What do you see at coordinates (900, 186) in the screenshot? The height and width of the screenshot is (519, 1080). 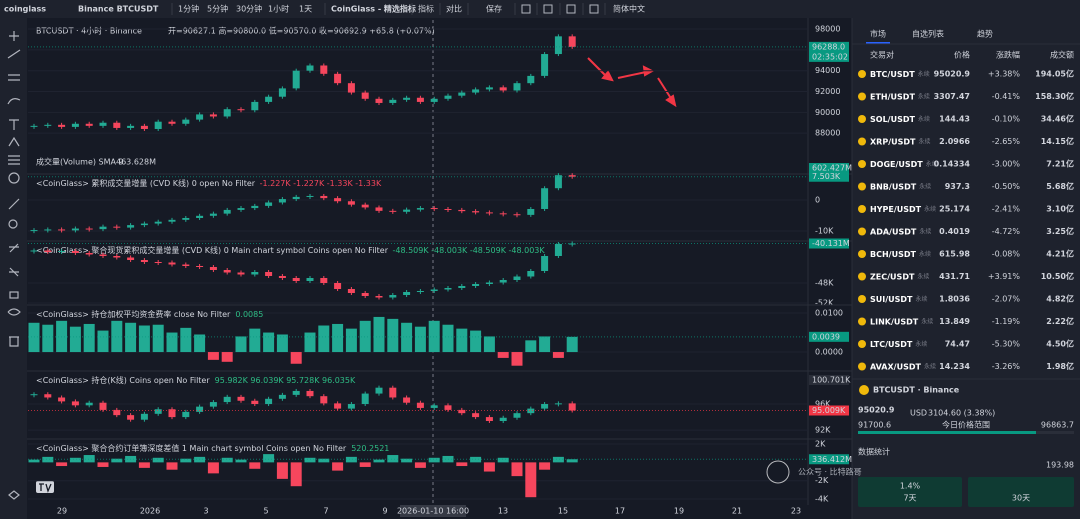 I see `pair: BNB/USDT 永续` at bounding box center [900, 186].